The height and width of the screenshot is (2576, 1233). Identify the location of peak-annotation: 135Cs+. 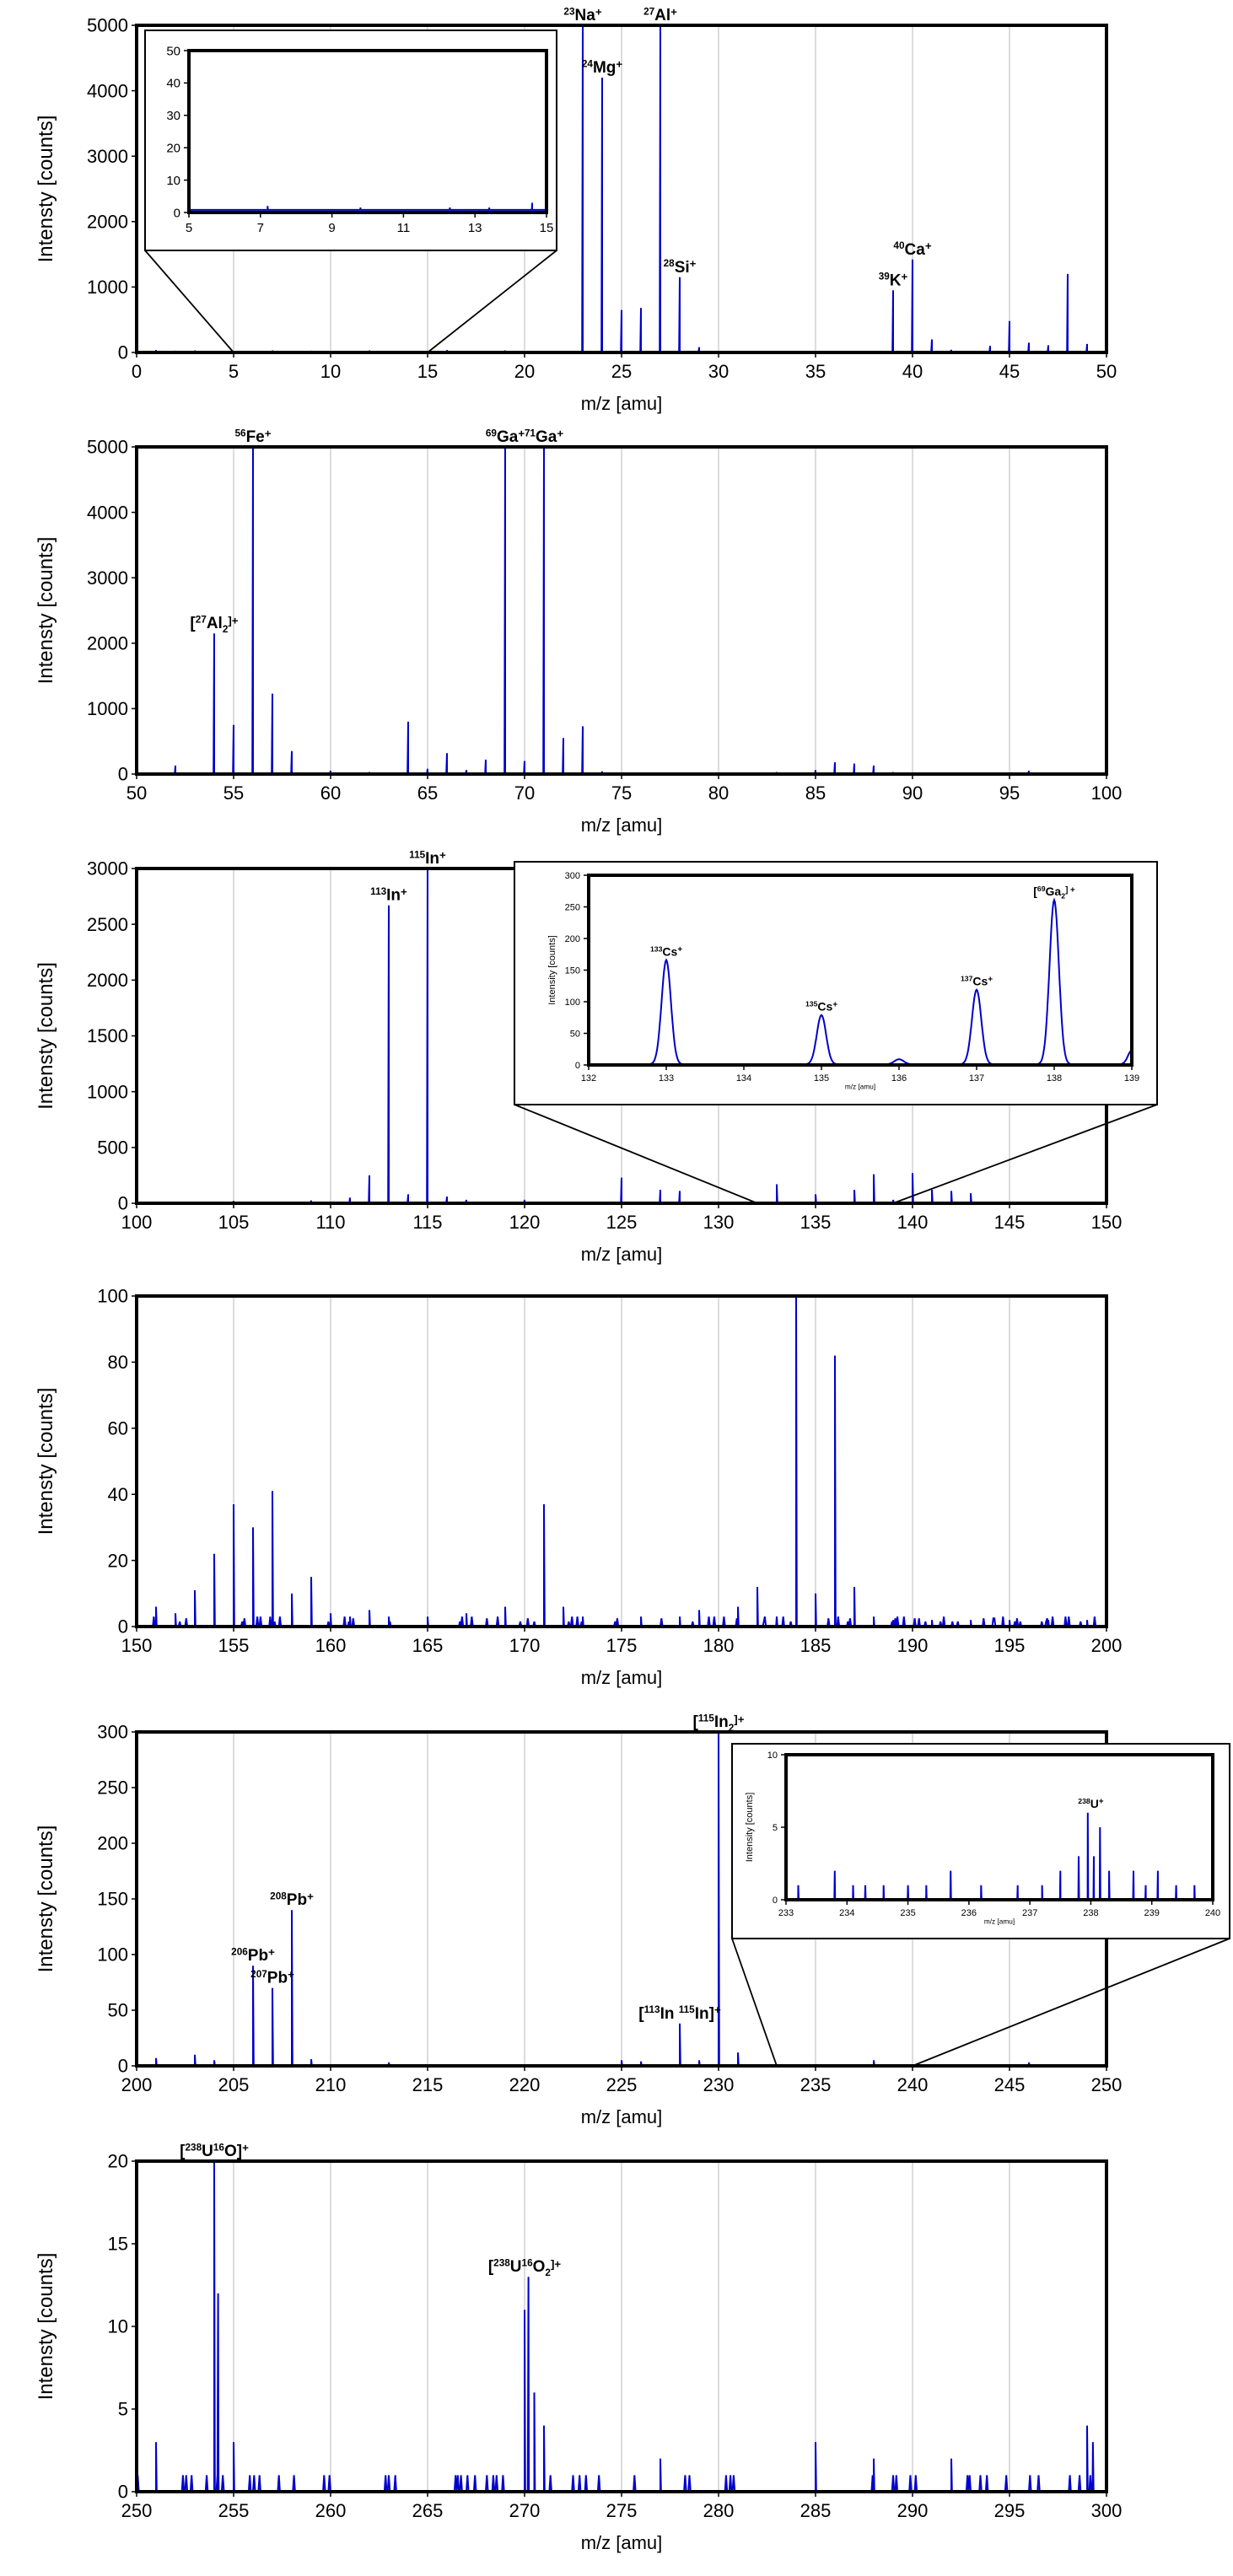
(821, 1007).